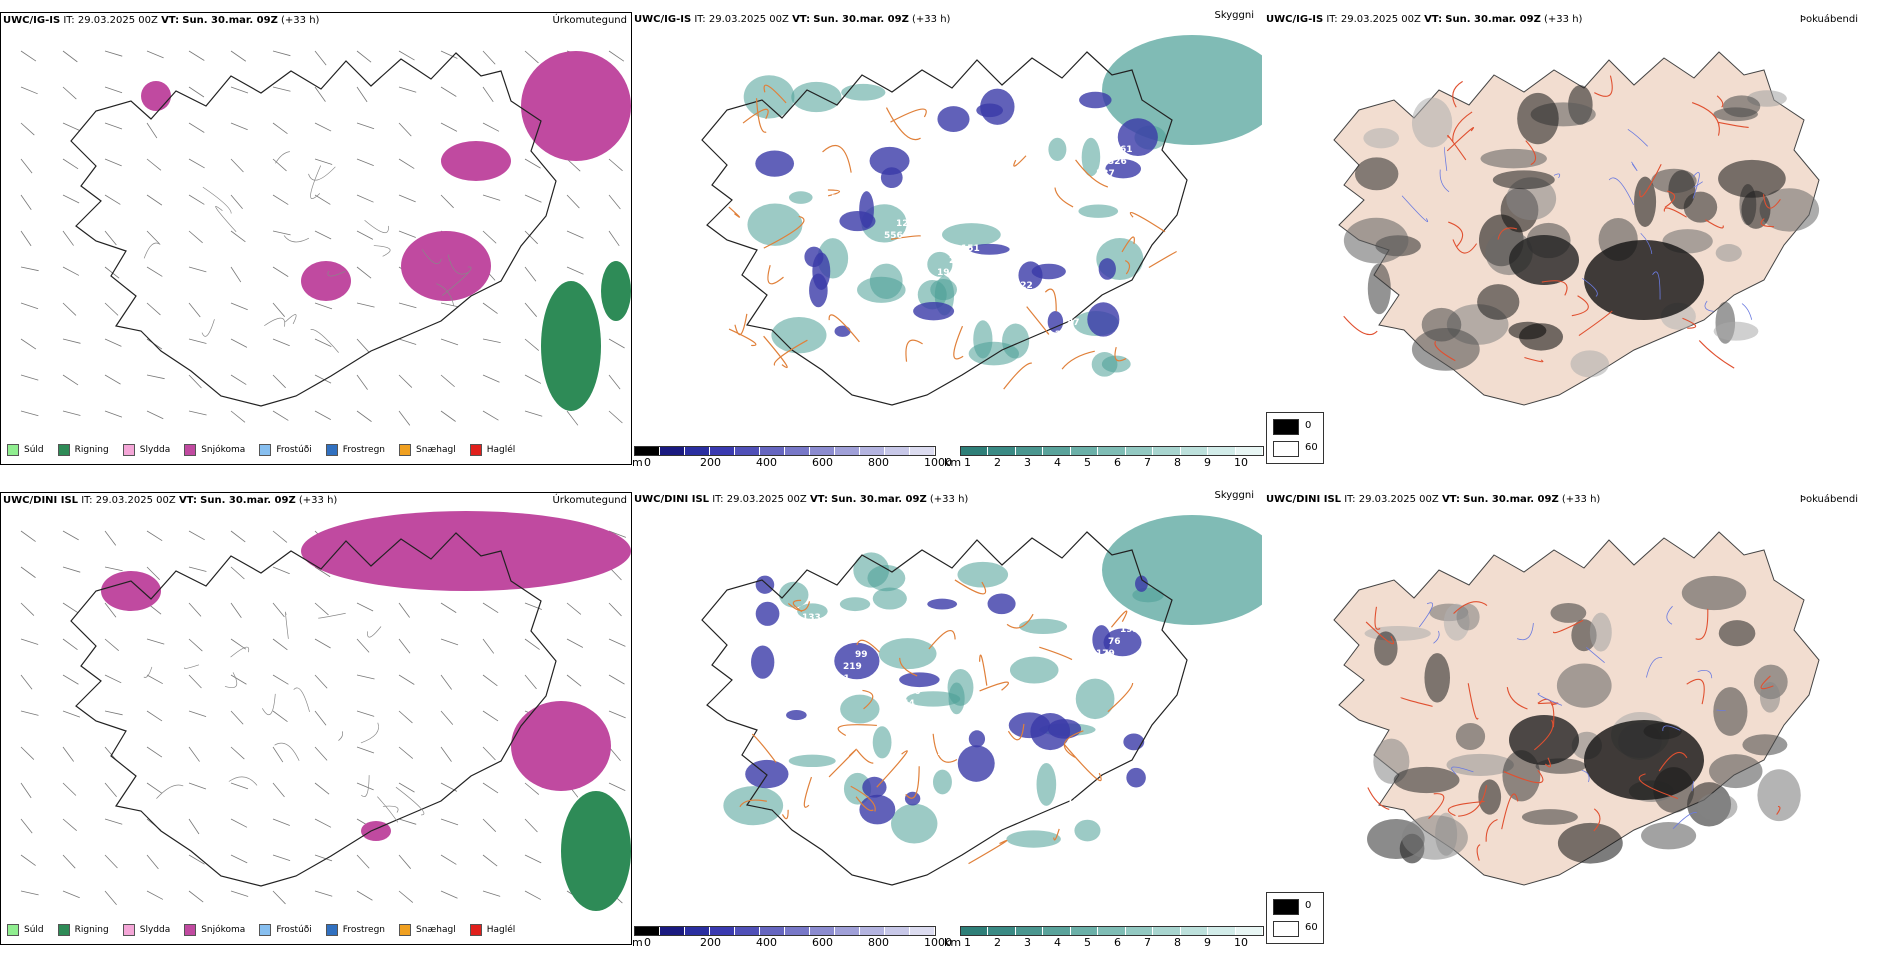 This screenshot has width=1900, height=962. What do you see at coordinates (326, 281) in the screenshot?
I see `snow-area` at bounding box center [326, 281].